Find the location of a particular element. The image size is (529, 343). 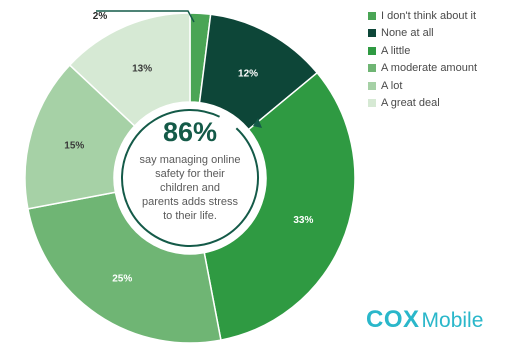

center-ring-arrow is located at coordinates (190, 178).